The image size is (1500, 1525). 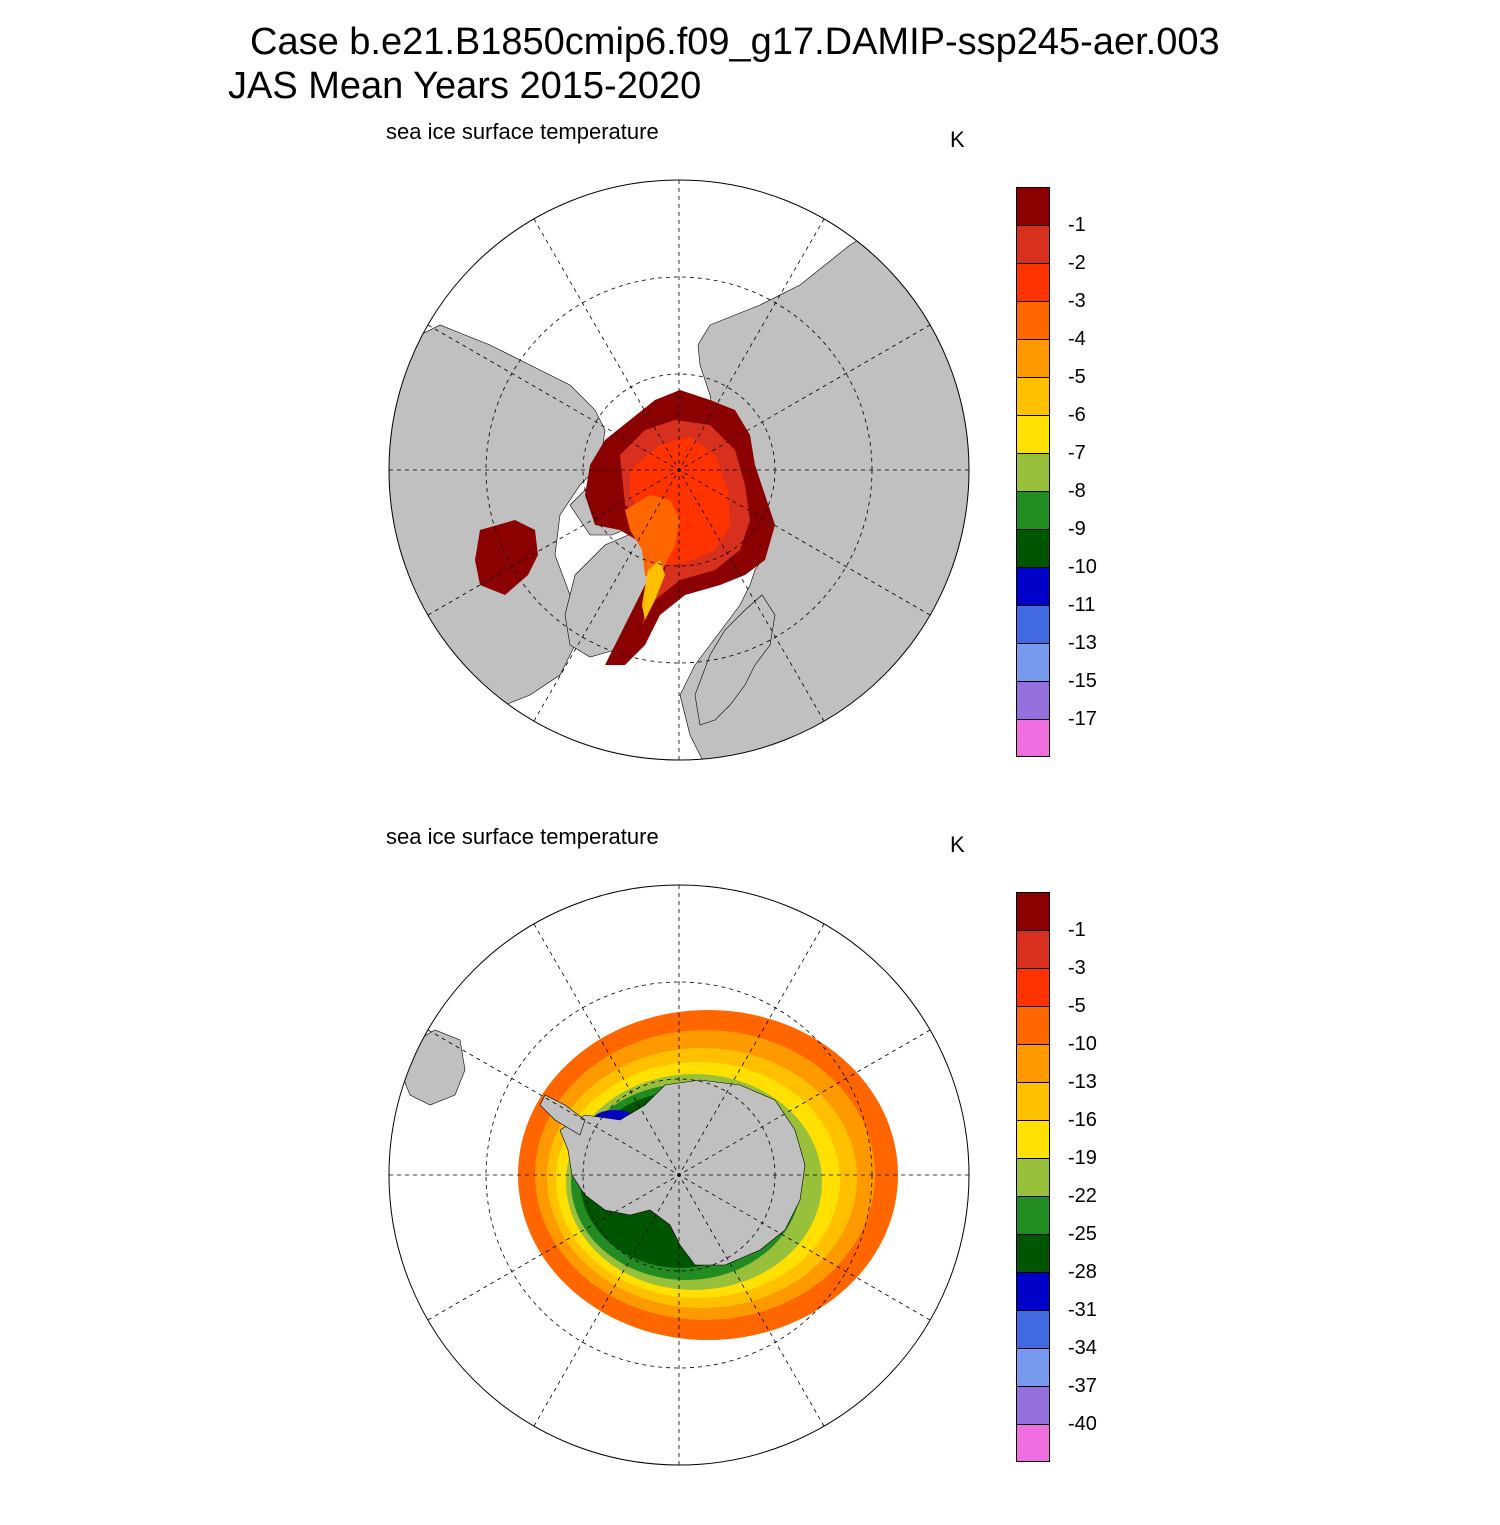 I want to click on south-colorbar-label: -40, so click(x=1082, y=1424).